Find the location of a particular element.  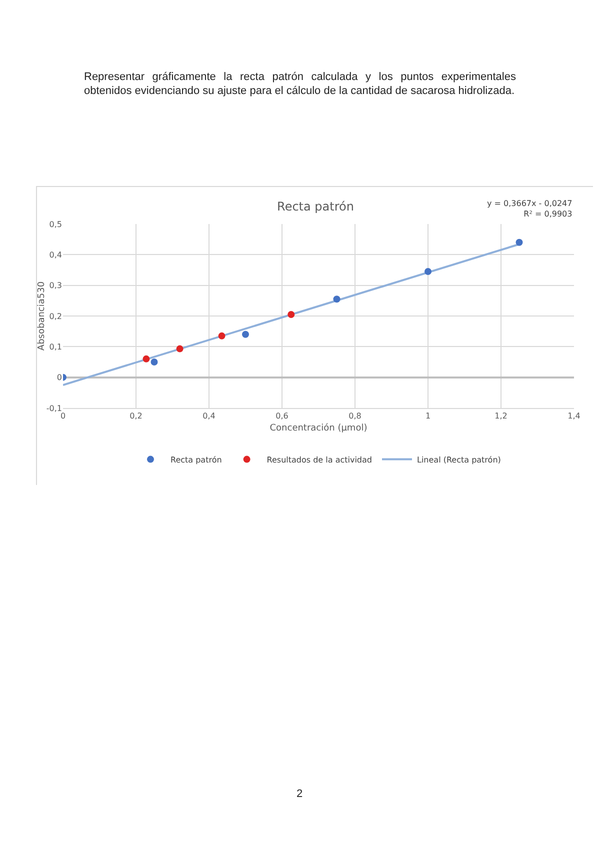

x-tick-label: 1,4 is located at coordinates (574, 416).